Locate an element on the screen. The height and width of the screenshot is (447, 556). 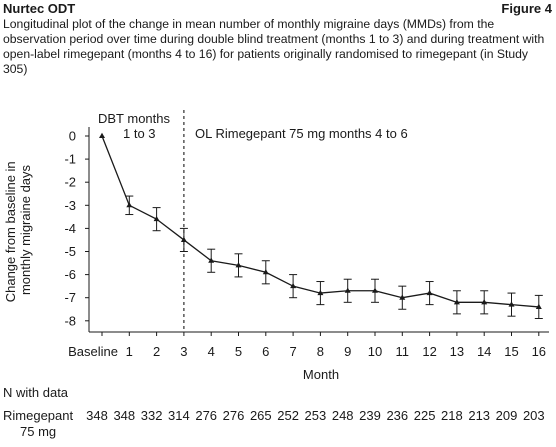
y-axis-title-line2: monthly migraine days is located at coordinates (25, 229).